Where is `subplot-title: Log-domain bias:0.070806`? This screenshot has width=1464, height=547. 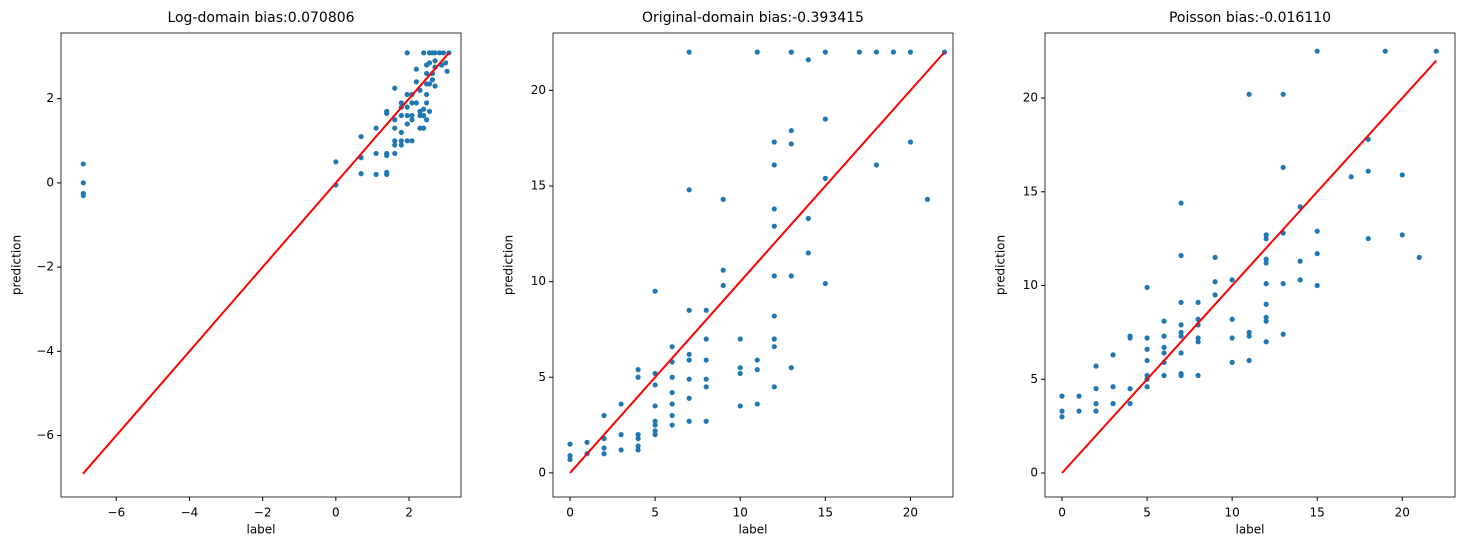
subplot-title: Log-domain bias:0.070806 is located at coordinates (260, 18).